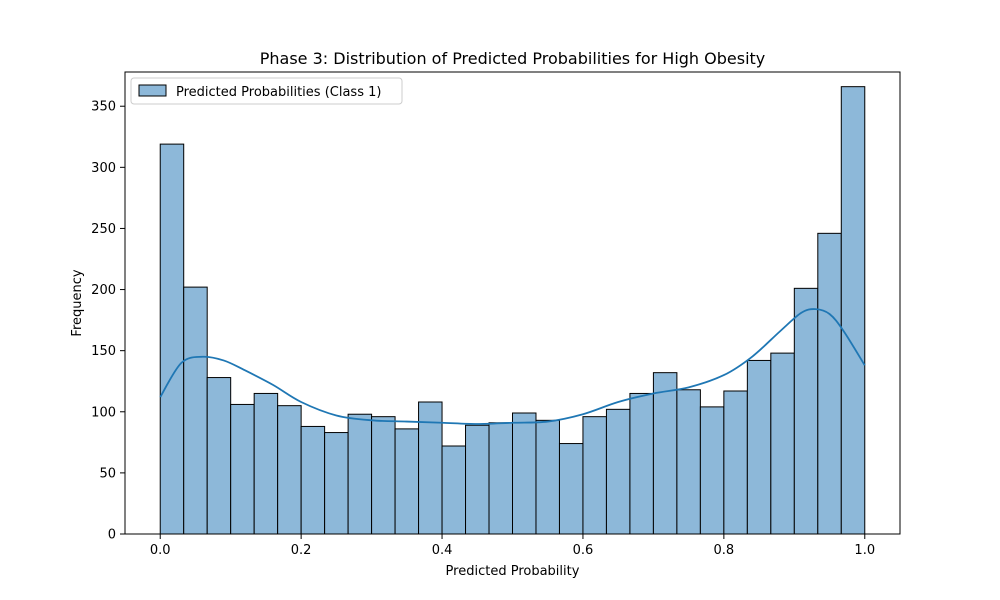  I want to click on y-axis-label: Frequency, so click(77, 302).